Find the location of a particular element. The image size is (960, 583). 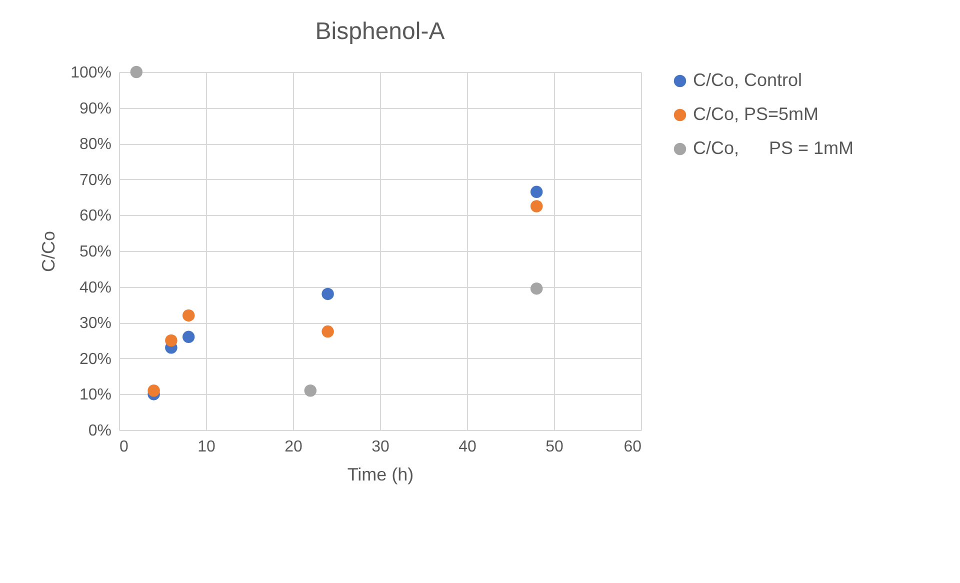

y-tick-label: 40% is located at coordinates (95, 287).